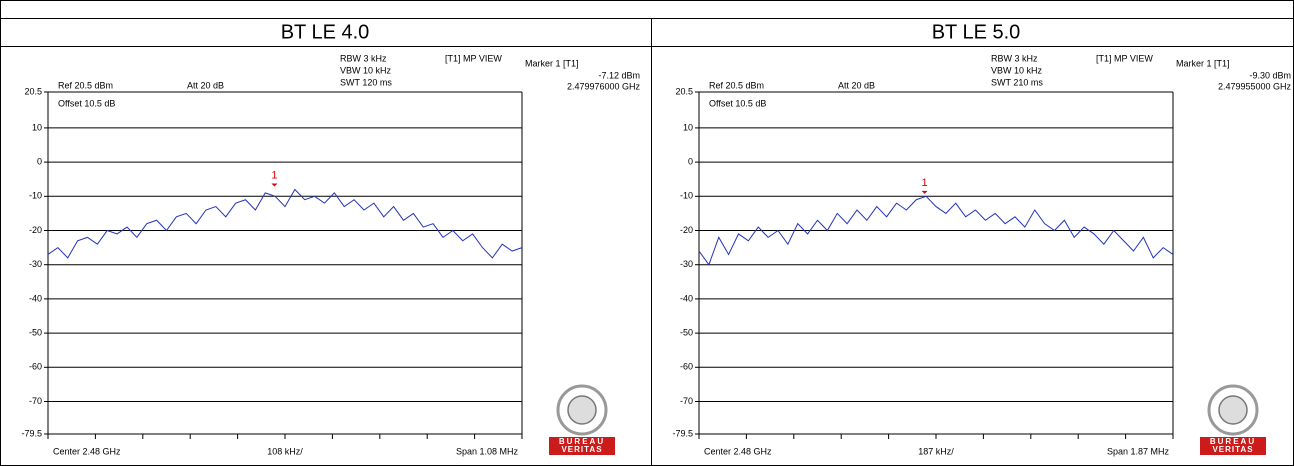 The image size is (1294, 466). I want to click on cell-title: BT LE 4.0, so click(325, 32).